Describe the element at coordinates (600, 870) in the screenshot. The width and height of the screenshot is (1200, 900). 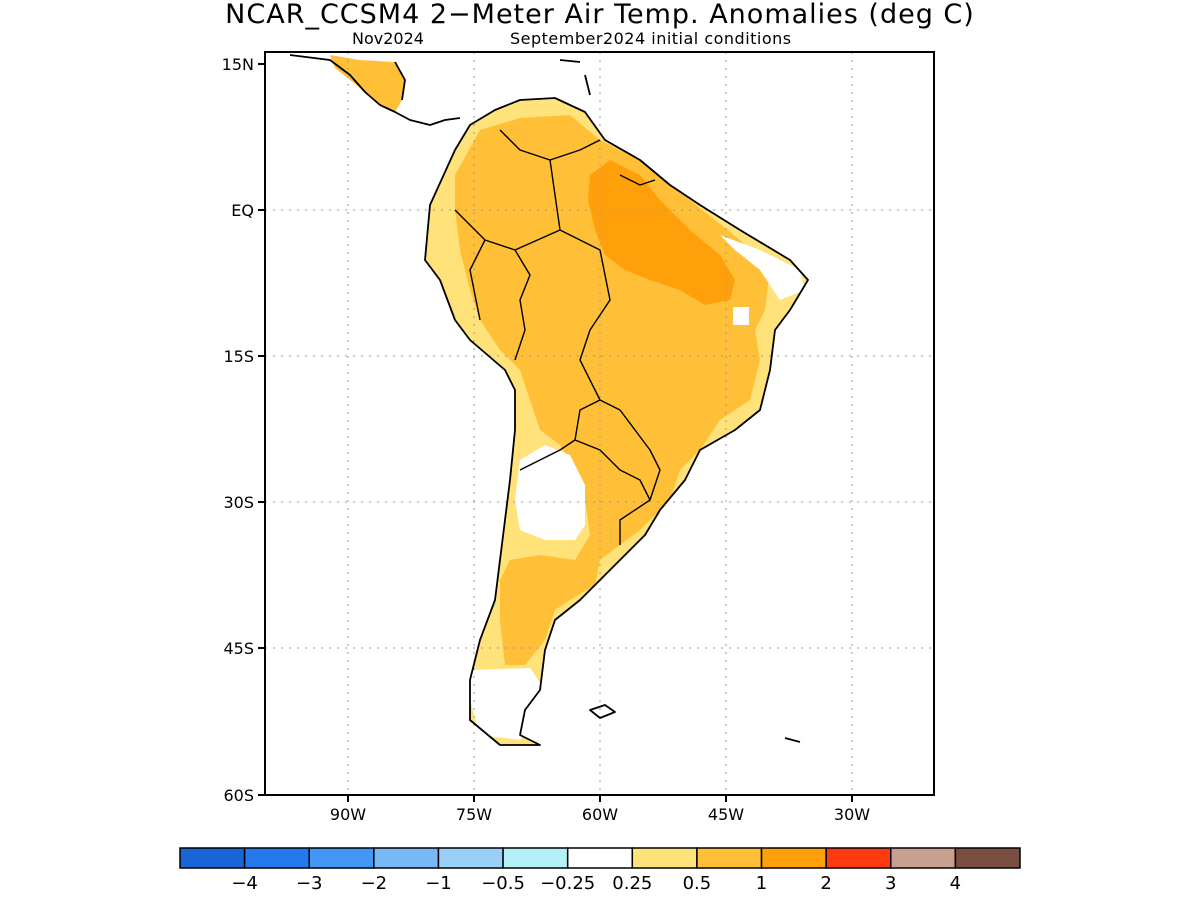
I see `colorbar: −4 −3 −2 −1 −0.5 −0.25 0.25 0.5 1 2 3 4` at that location.